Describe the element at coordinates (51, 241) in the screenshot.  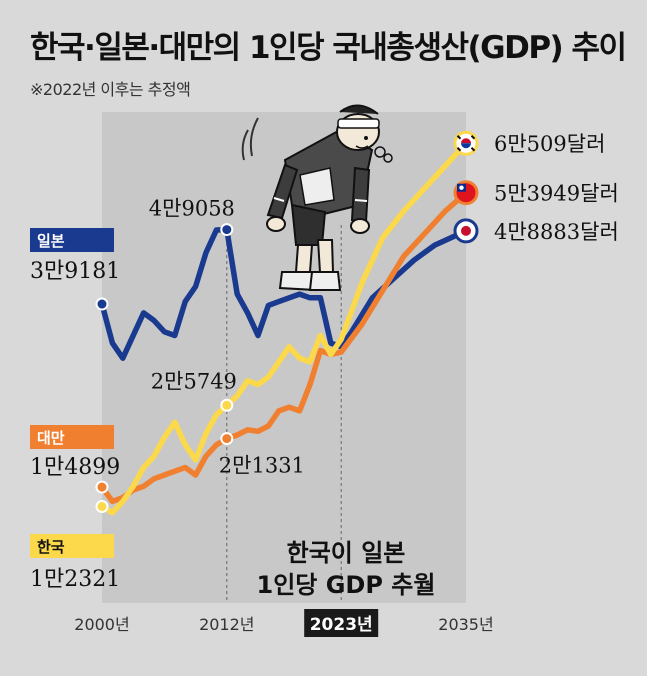
I see `legend-label-1: 일본` at that location.